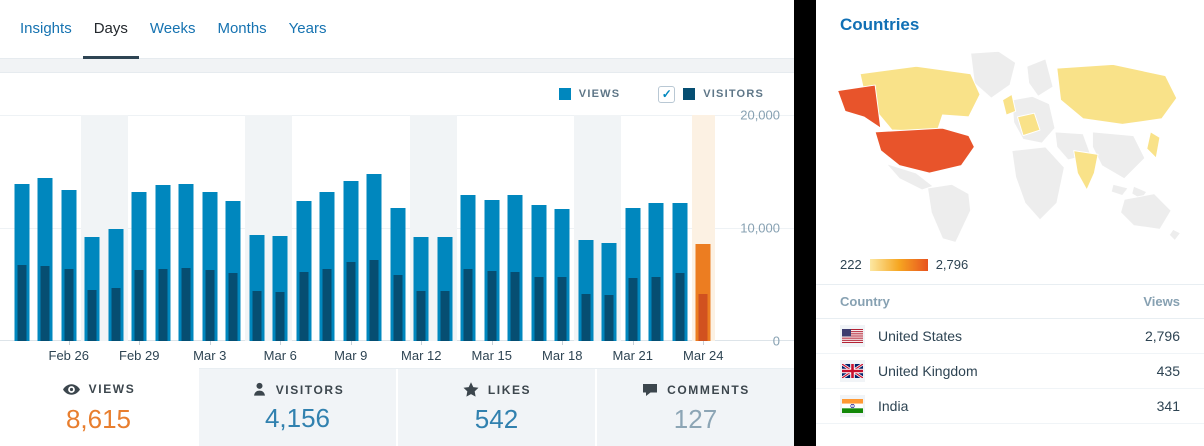 The height and width of the screenshot is (446, 1204). What do you see at coordinates (110, 29) in the screenshot?
I see `nav-tab-days: Days` at bounding box center [110, 29].